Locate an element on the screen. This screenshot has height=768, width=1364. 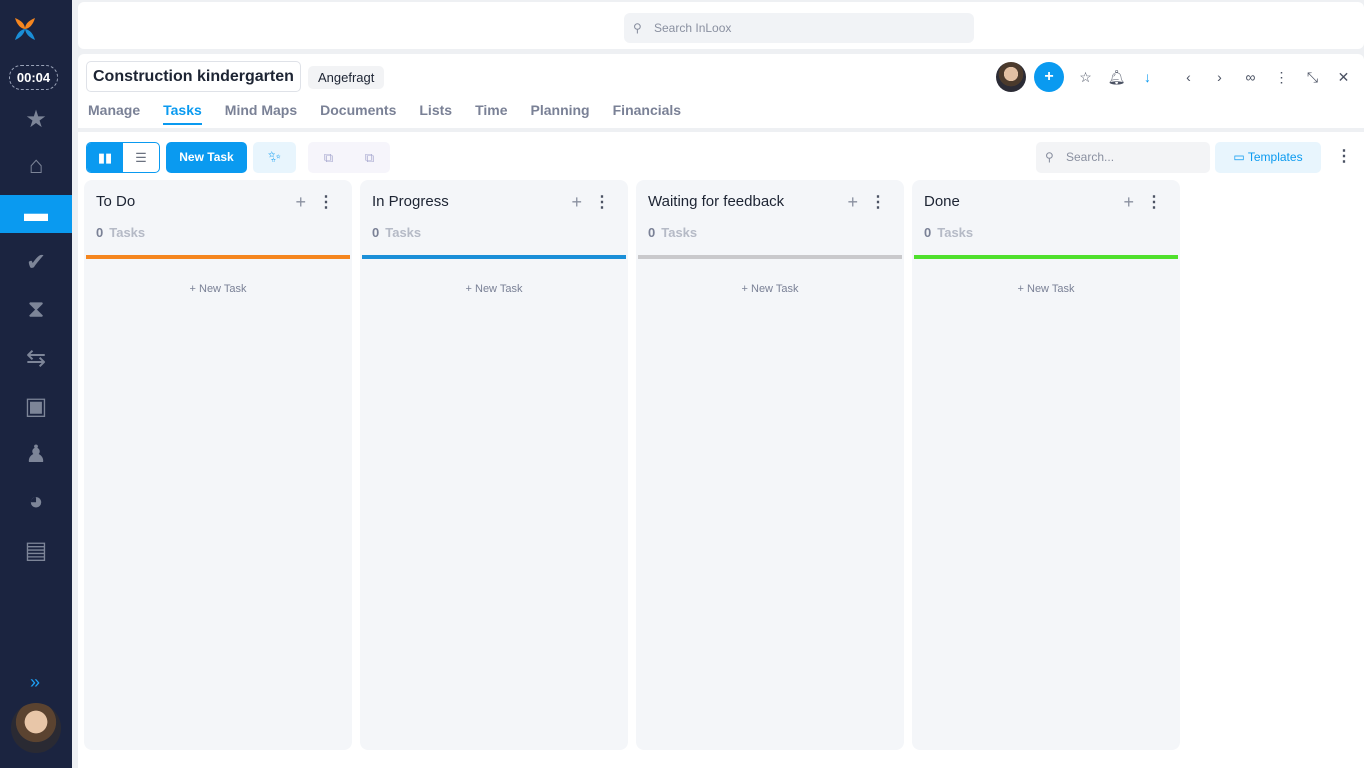
column-in-progress: In Progress + ⋮ 0 Tasks + New Task is located at coordinates (494, 465).